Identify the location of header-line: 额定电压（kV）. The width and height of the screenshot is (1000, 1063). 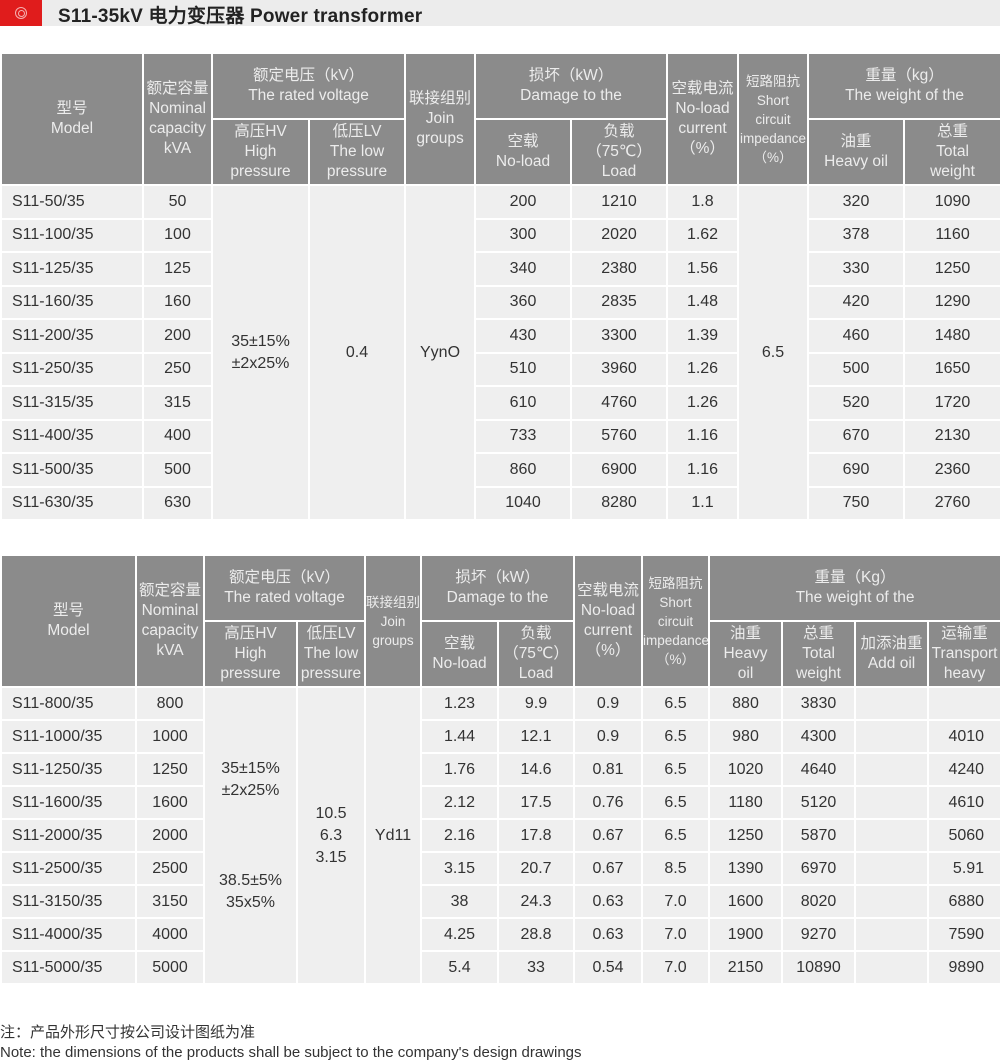
(308, 75).